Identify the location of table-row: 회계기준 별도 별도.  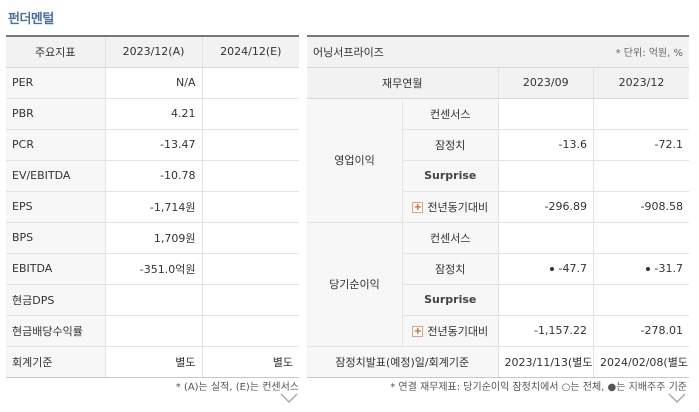
(152, 362).